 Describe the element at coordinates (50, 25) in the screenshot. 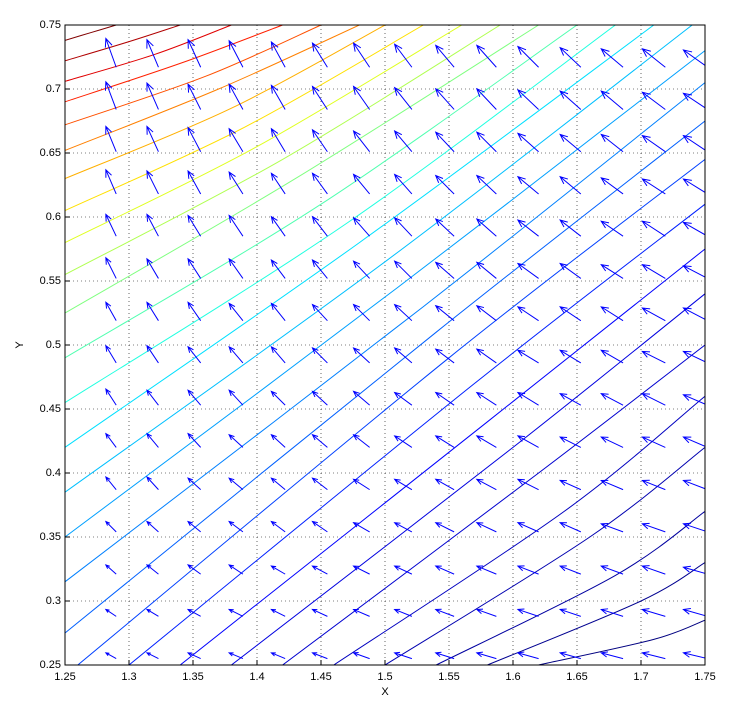

I see `y-tick-label: 0.75` at that location.